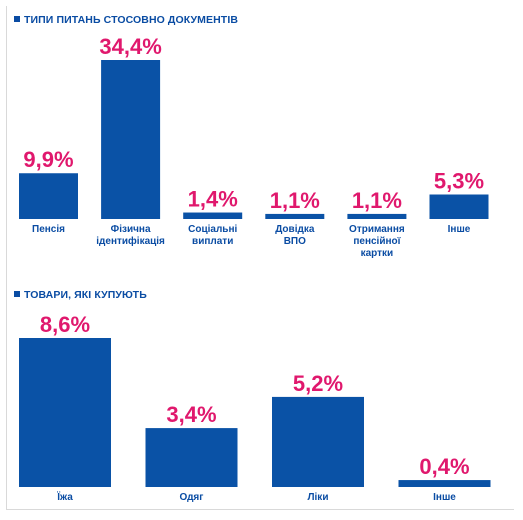  Describe the element at coordinates (130, 241) in the screenshot. I see `category-label-doc-1: ідентифікація` at that location.